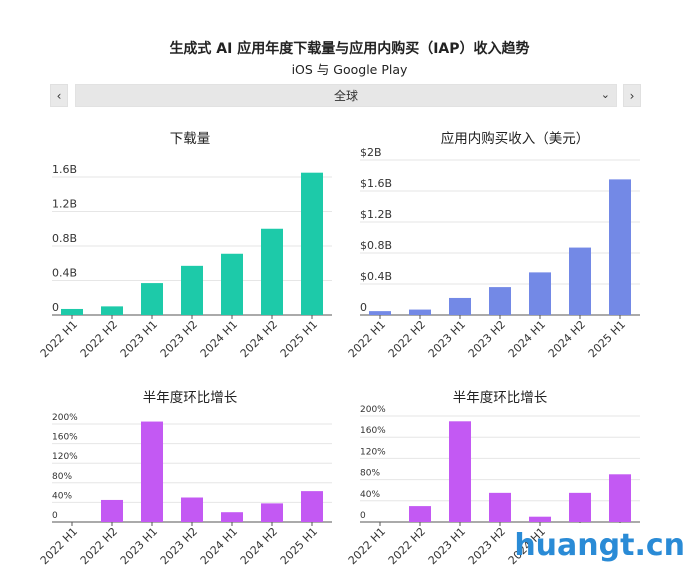 The image size is (699, 575). Describe the element at coordinates (376, 245) in the screenshot. I see `y-tick-label: $0.8B` at that location.